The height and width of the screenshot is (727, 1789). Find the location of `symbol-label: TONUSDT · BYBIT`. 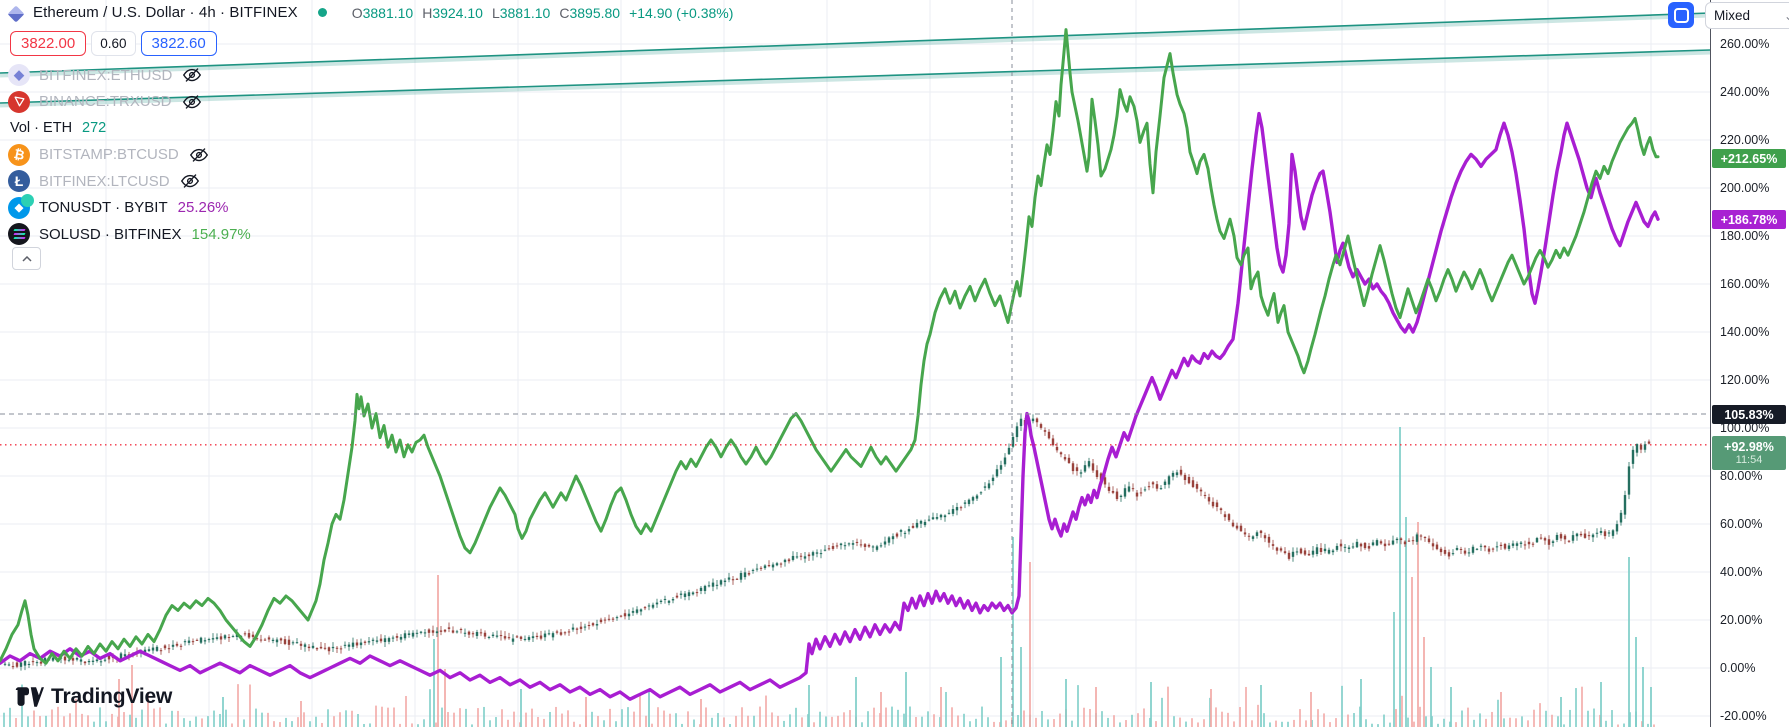

symbol-label: TONUSDT · BYBIT is located at coordinates (103, 208).